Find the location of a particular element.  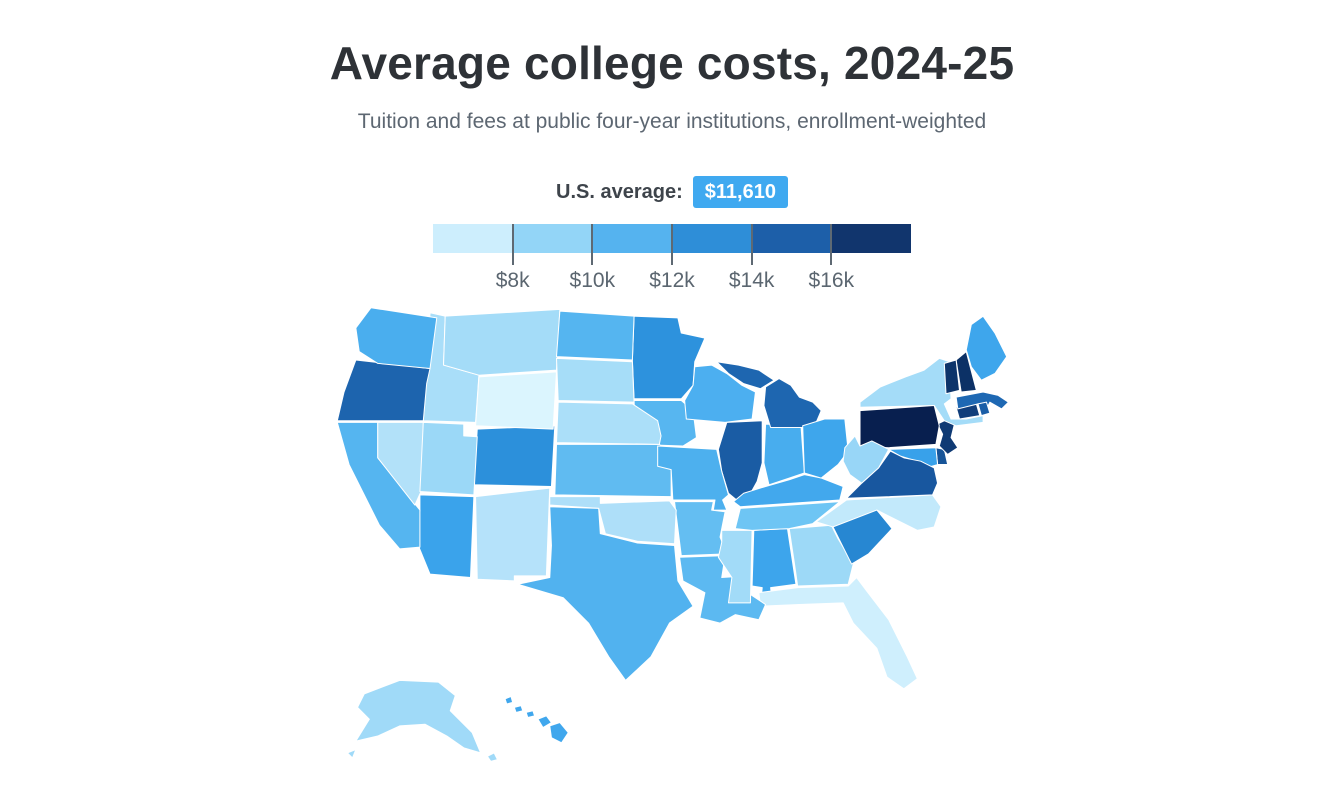

state-sd: South Dakota is located at coordinates (595, 380).